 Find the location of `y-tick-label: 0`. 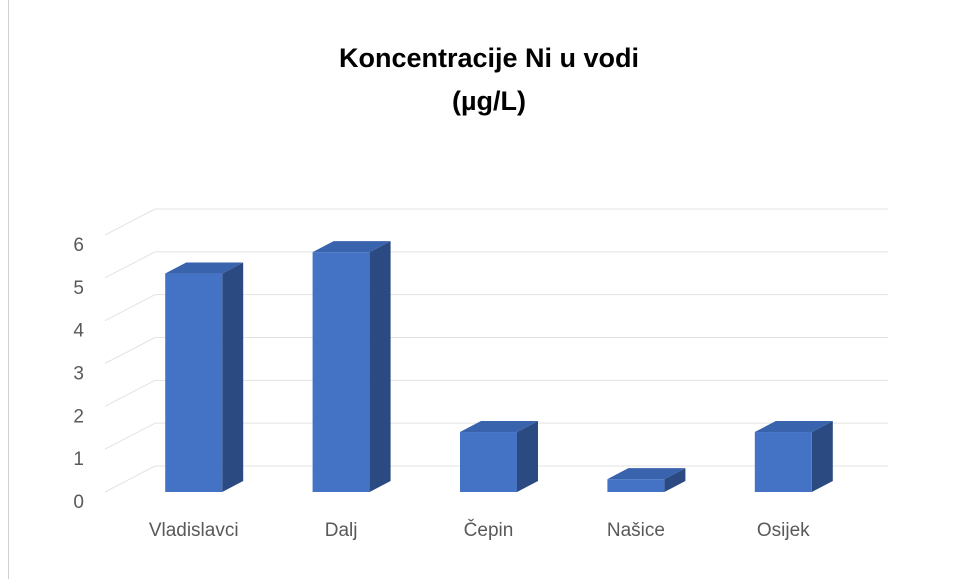

y-tick-label: 0 is located at coordinates (78, 502).